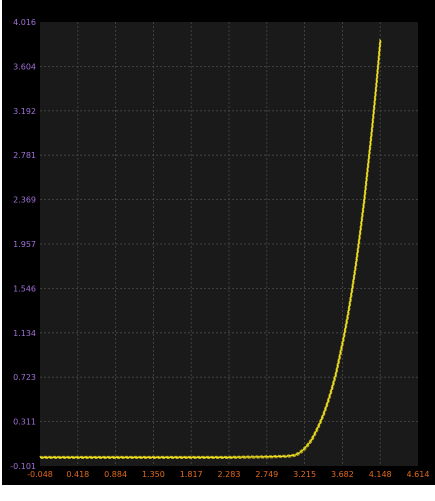  I want to click on bottom-strip, so click(217, 493).